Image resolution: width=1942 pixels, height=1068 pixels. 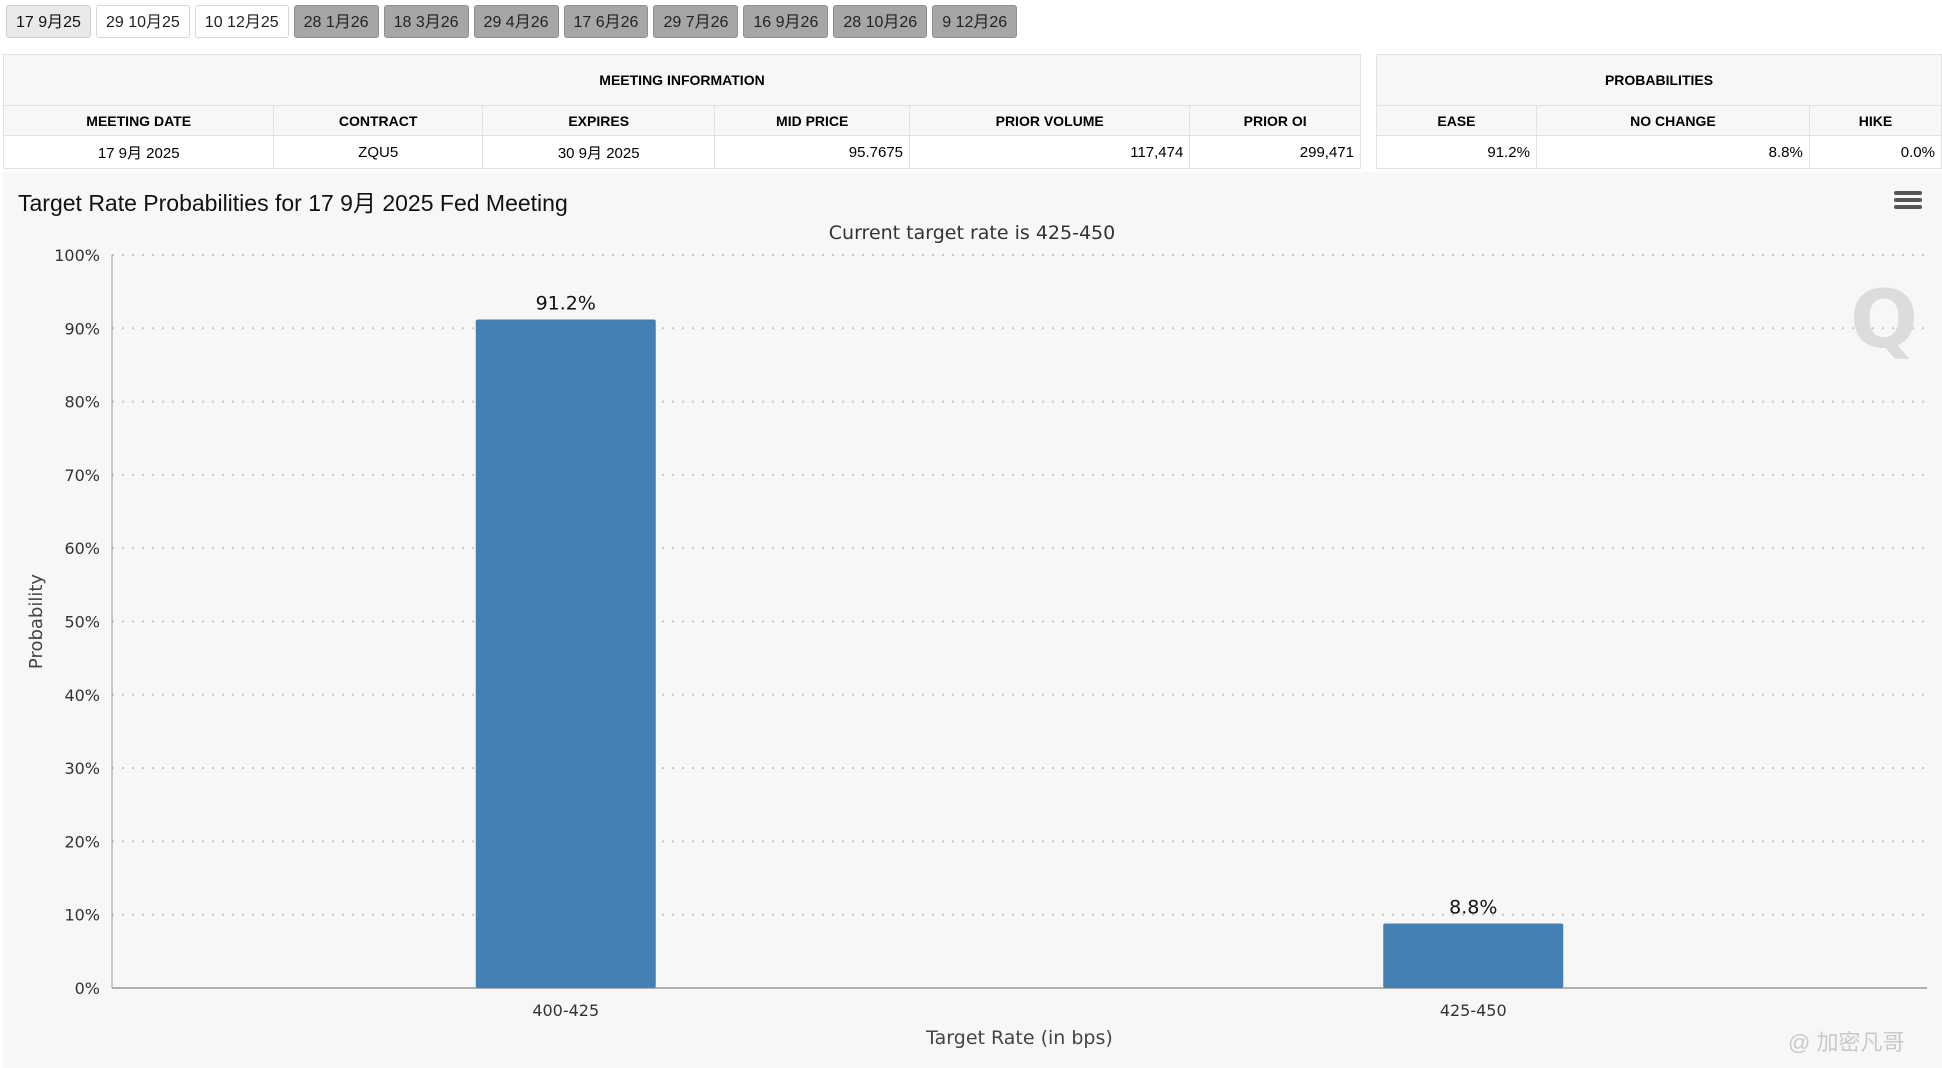 I want to click on col-no-change: NO CHANGE, so click(x=1672, y=120).